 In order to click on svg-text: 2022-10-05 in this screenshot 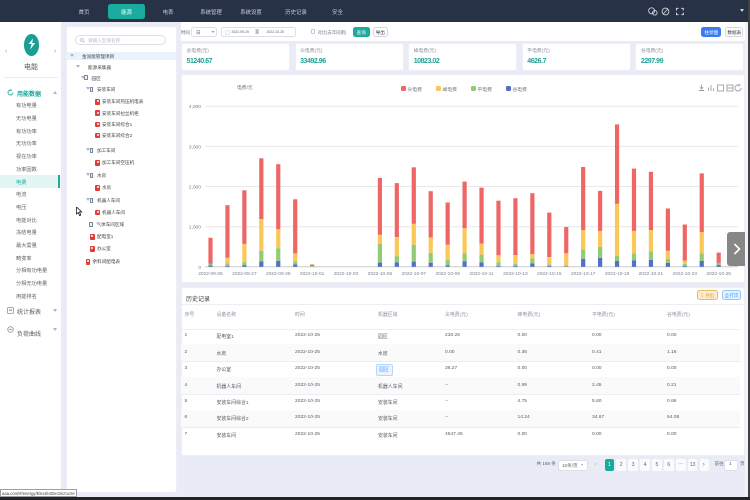, I will do `click(380, 274)`.